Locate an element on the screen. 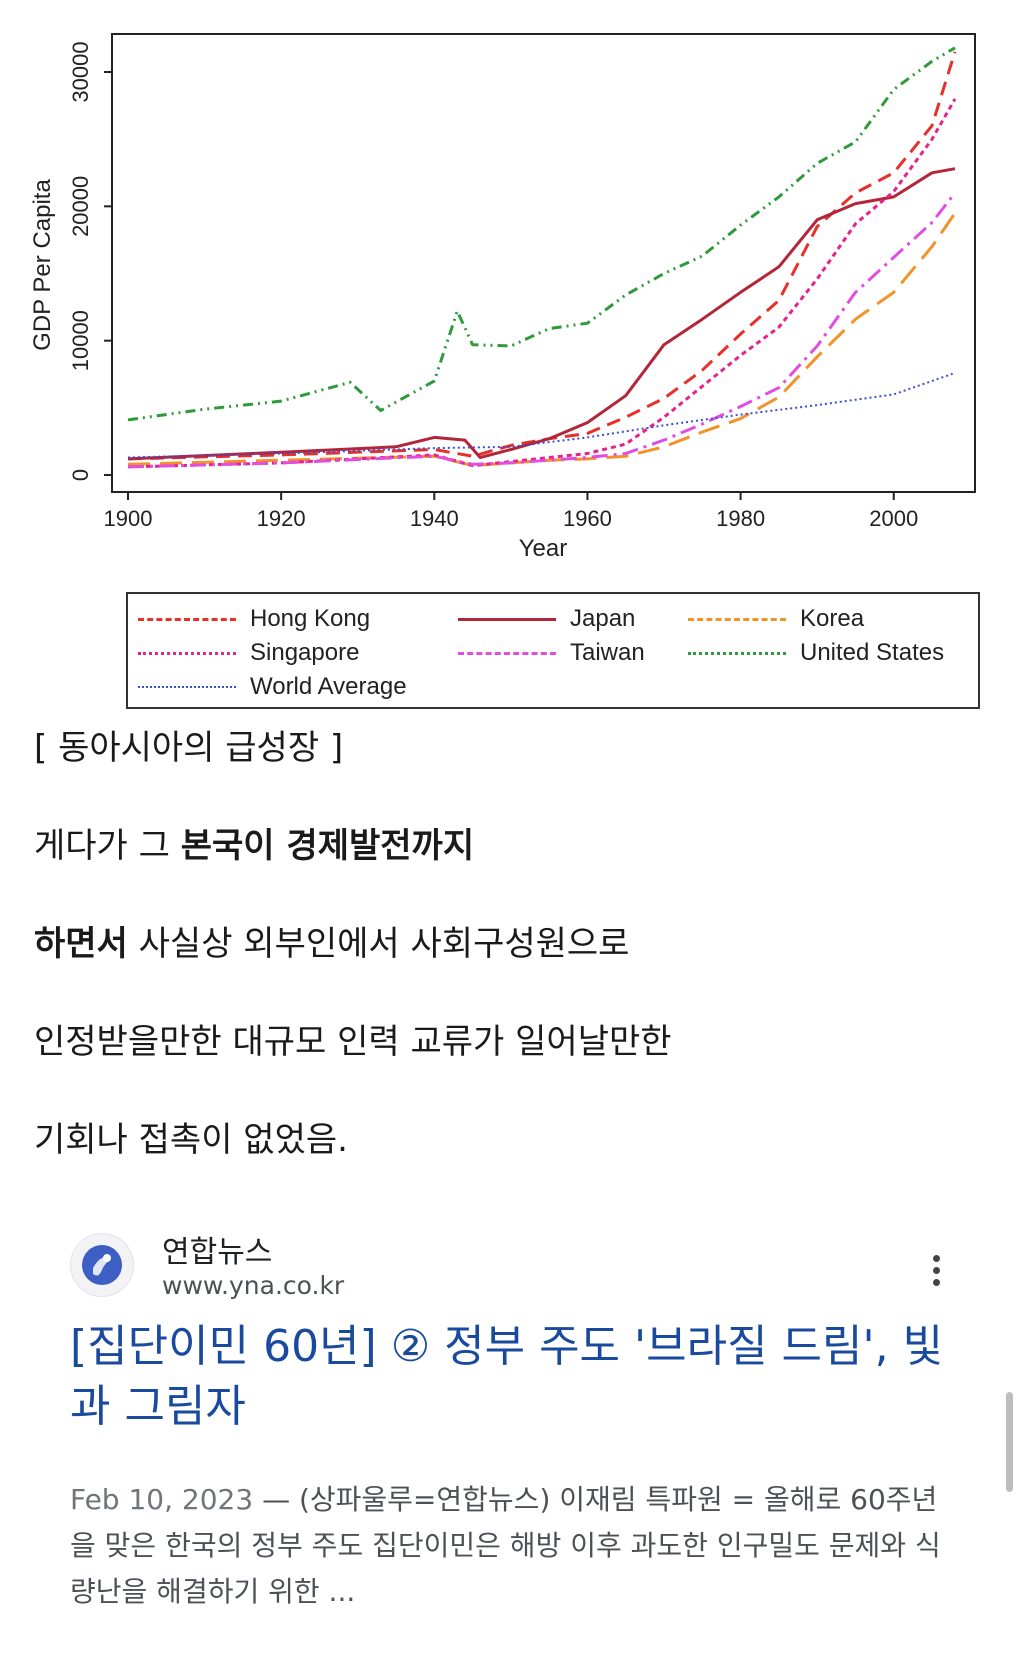 The image size is (1024, 1672). legend-world-average: World Average is located at coordinates (272, 687).